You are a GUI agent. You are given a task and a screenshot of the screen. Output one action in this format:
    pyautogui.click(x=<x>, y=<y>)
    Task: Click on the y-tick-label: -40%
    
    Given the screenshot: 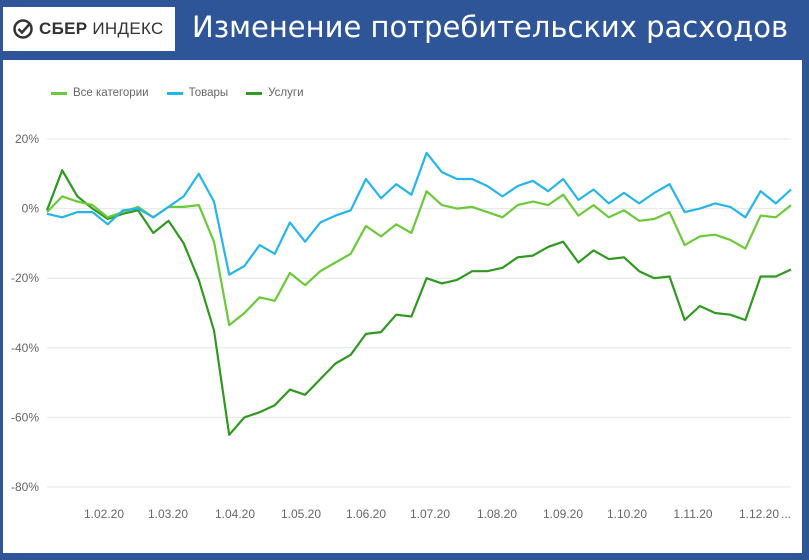 What is the action you would take?
    pyautogui.click(x=25, y=348)
    